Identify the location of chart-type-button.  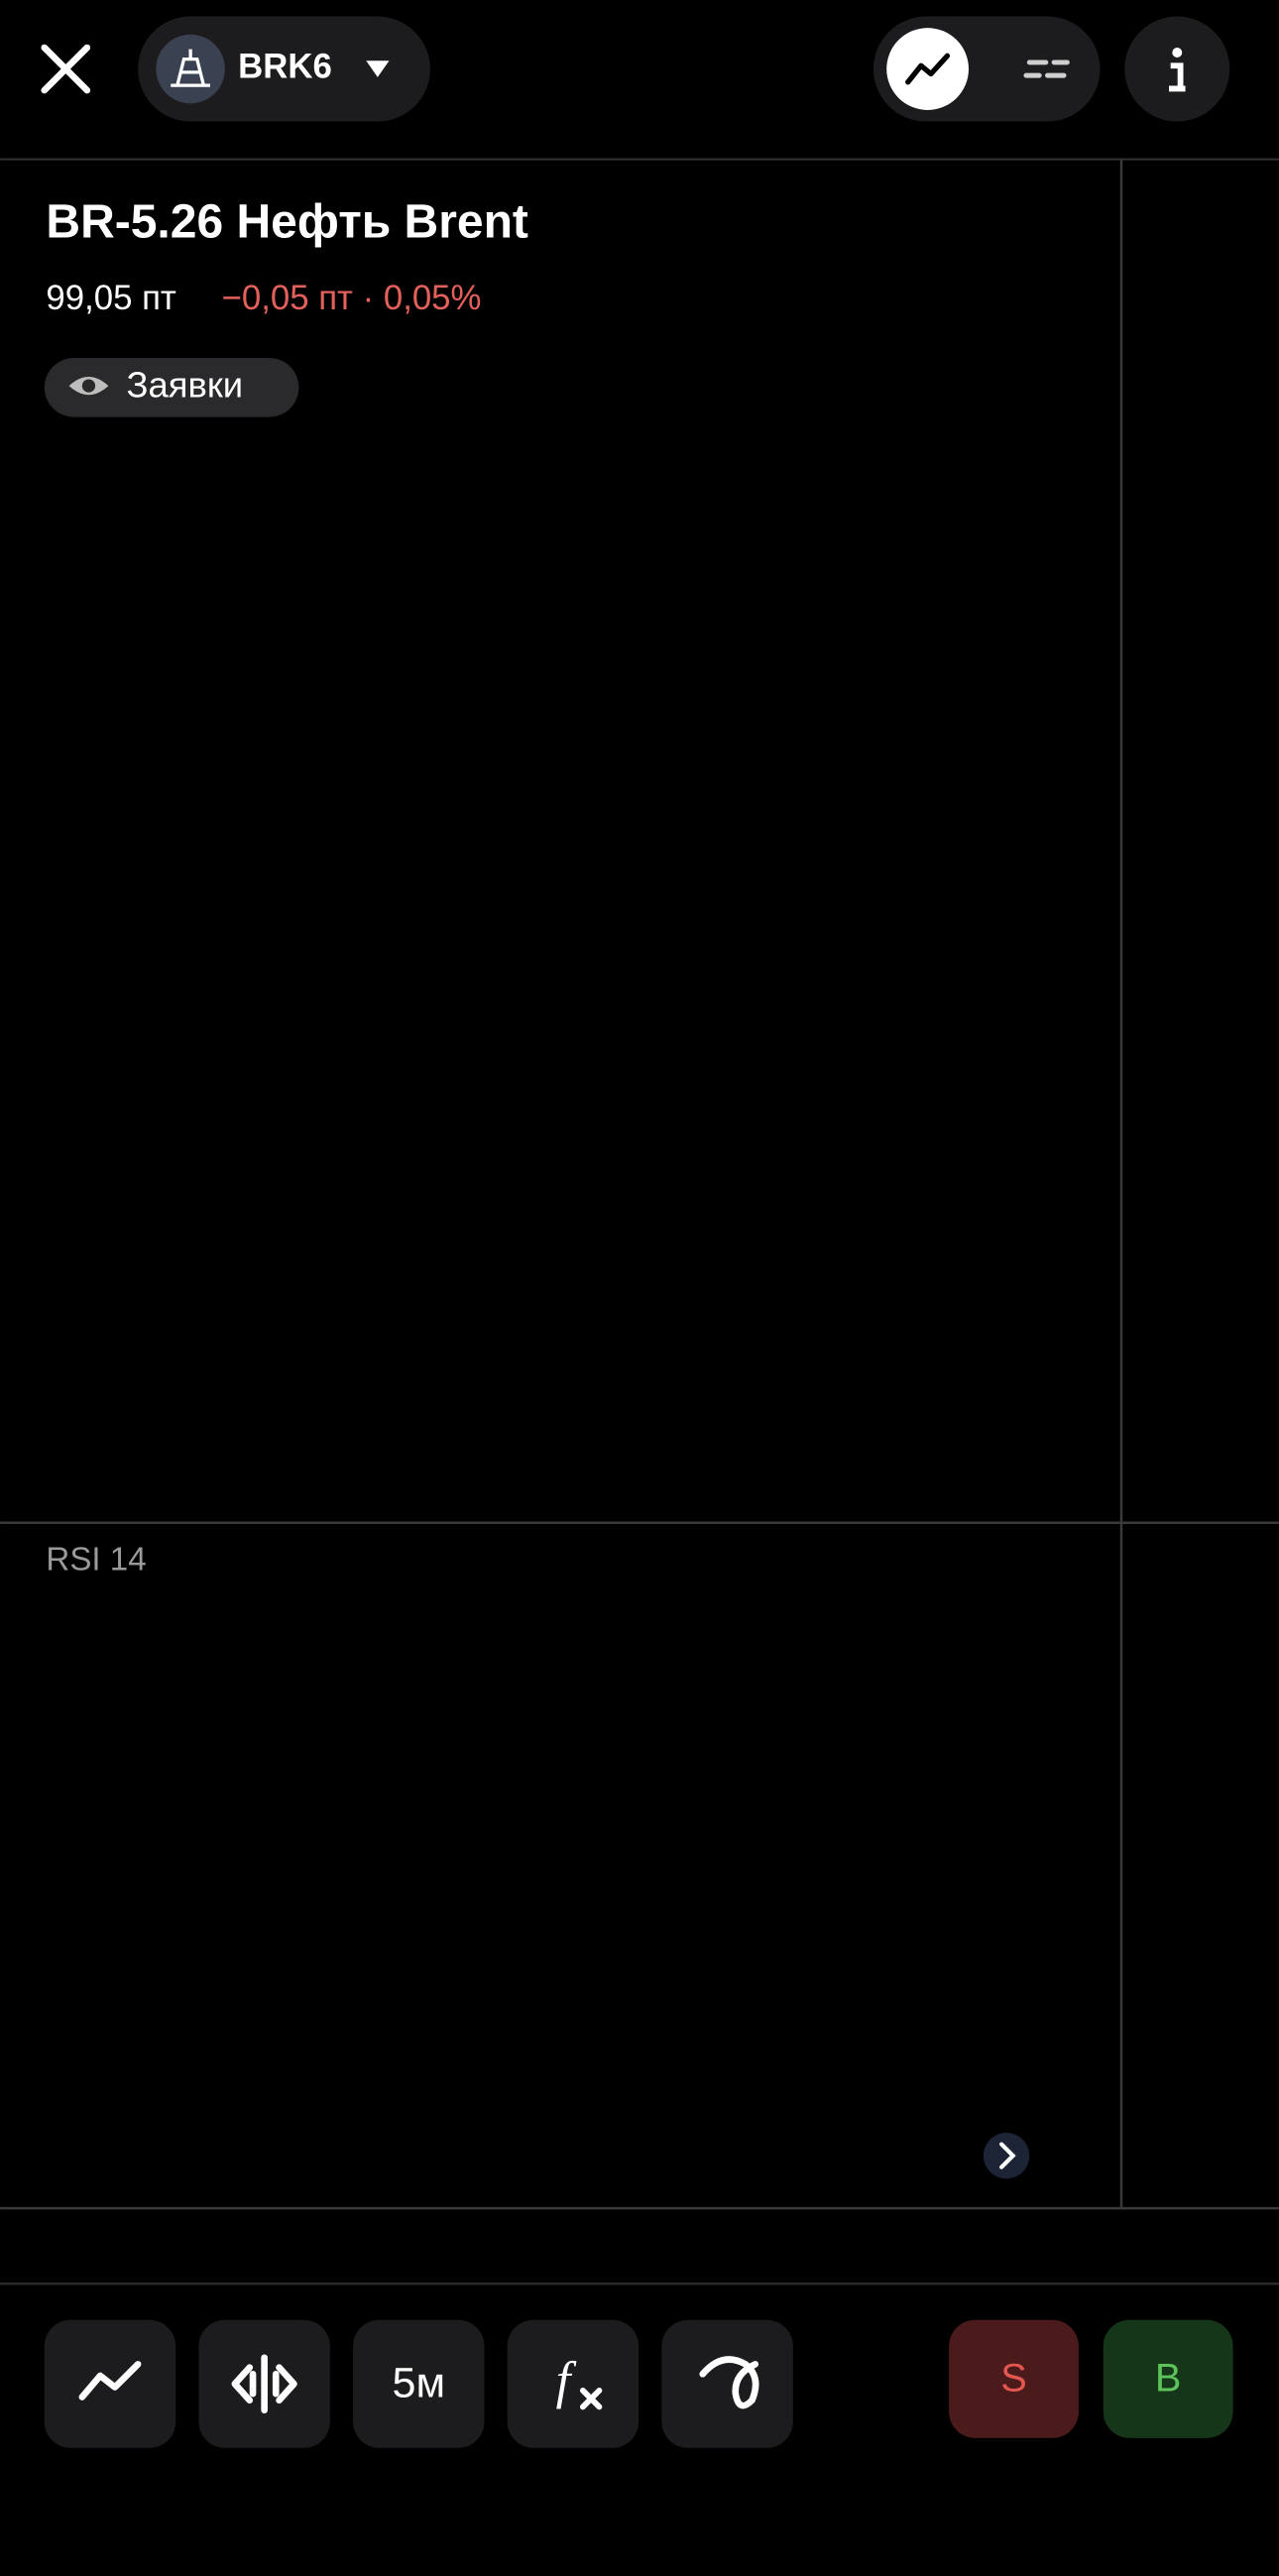
(110, 2384).